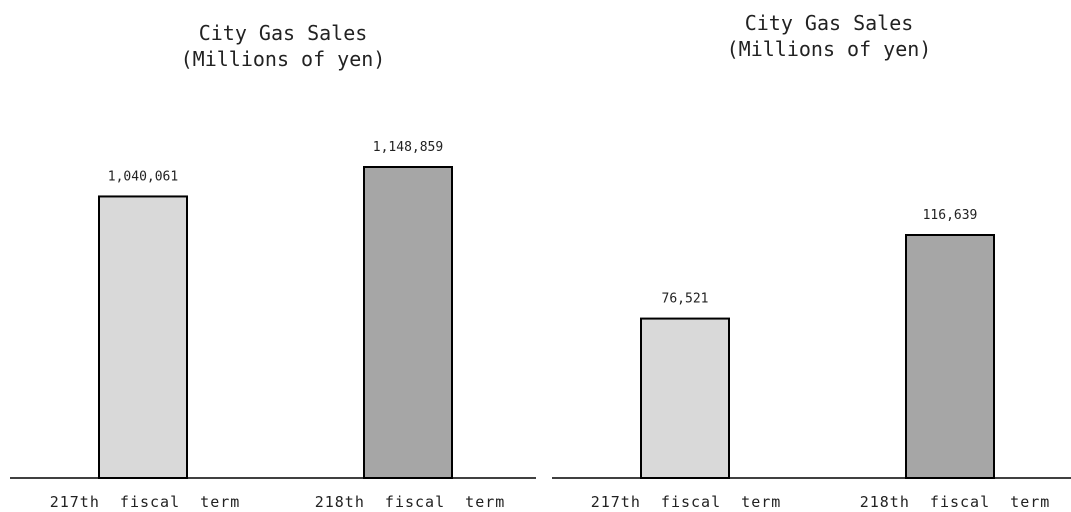  What do you see at coordinates (408, 147) in the screenshot?
I see `bar-value-label: 1,148,859` at bounding box center [408, 147].